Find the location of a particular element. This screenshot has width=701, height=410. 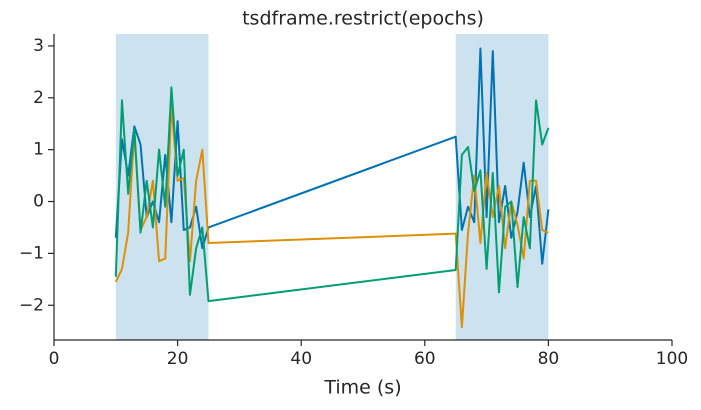

x-axis-label: Time (s) is located at coordinates (362, 388).